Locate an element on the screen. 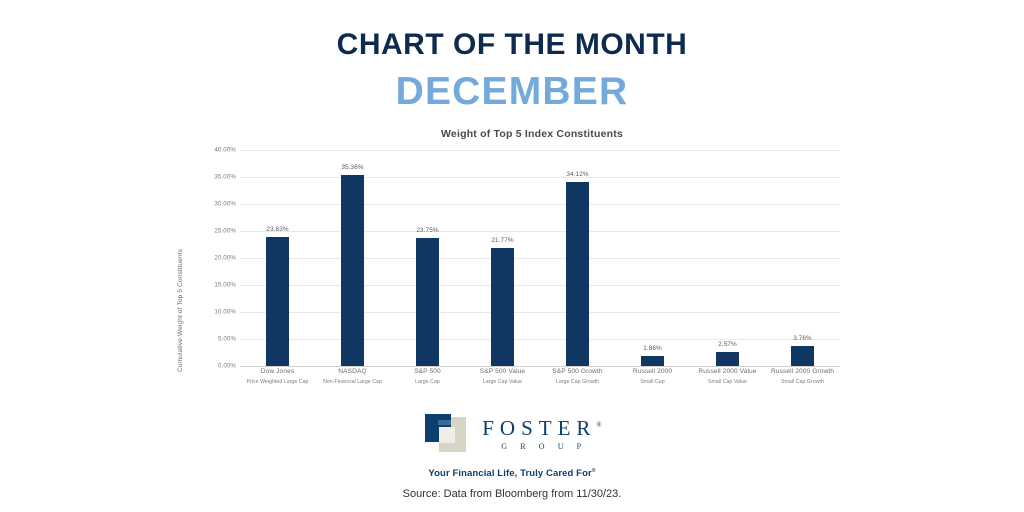 This screenshot has width=1024, height=512. brand-tagline-text: Your Financial Life, Truly Cared For is located at coordinates (510, 474).